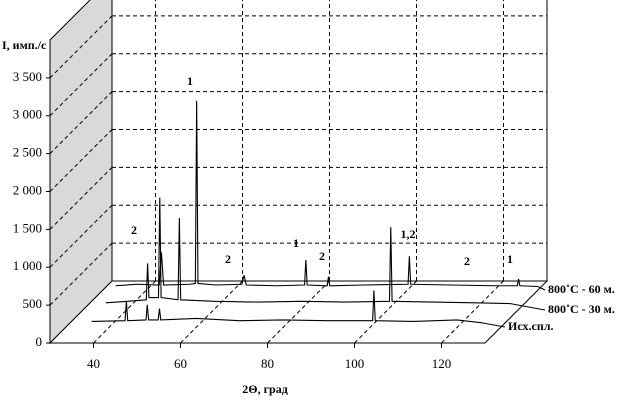  Describe the element at coordinates (27, 227) in the screenshot. I see `y-tick-label: 1 500` at that location.